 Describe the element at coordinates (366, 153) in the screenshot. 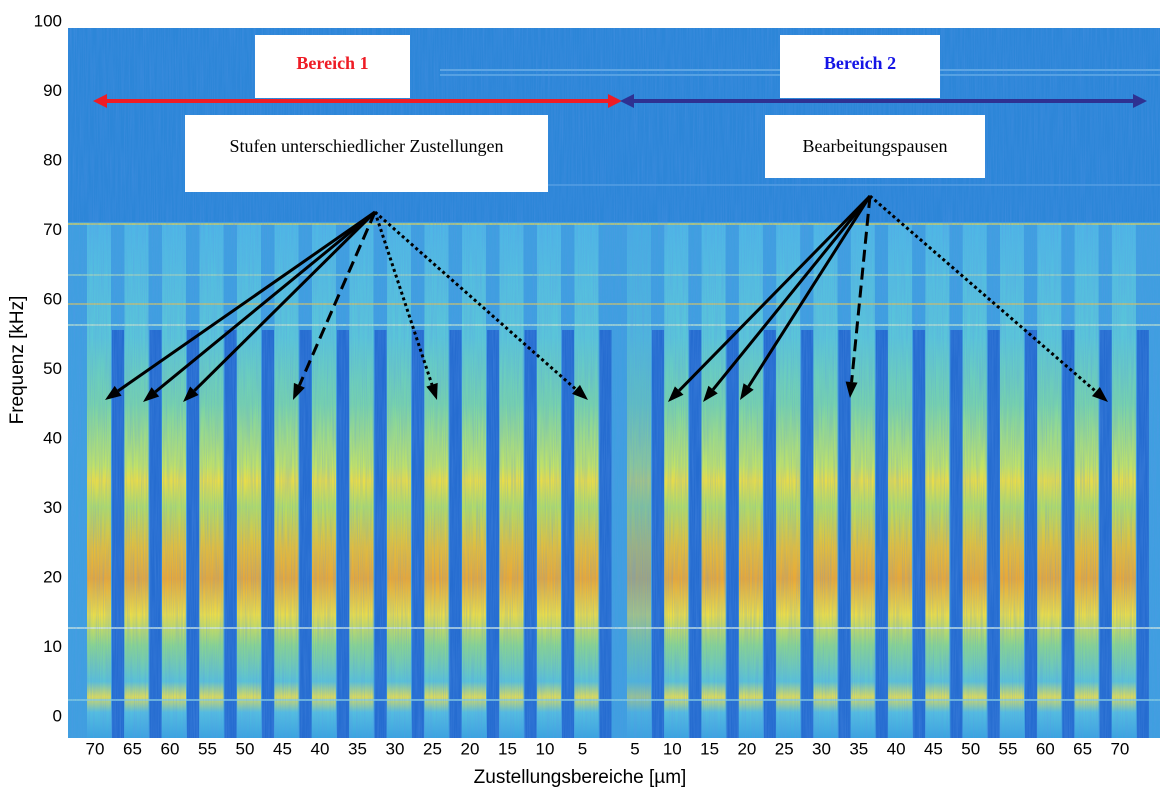

I see `note: Stufen unterschiedlicher Zustellungen` at that location.